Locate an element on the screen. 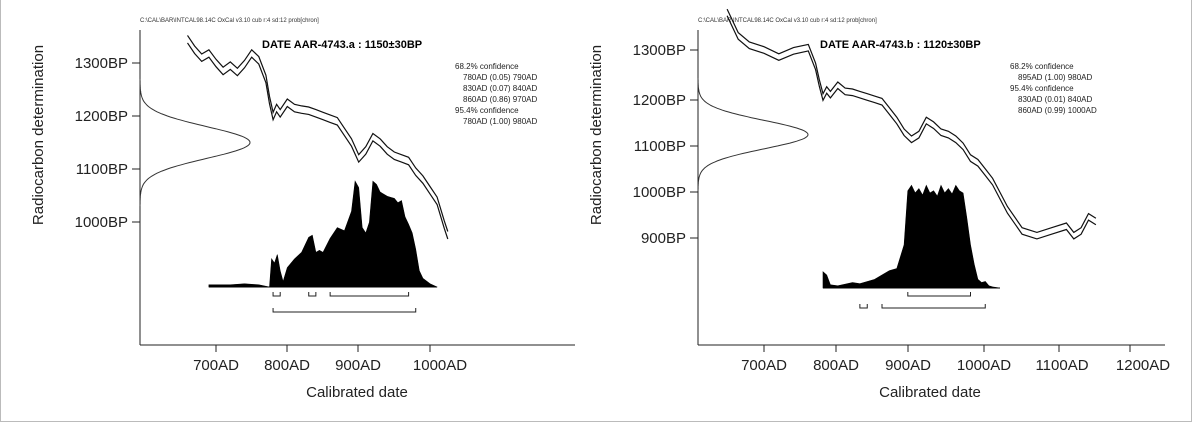  chart-b-x-tick-800: 800AD is located at coordinates (836, 365).